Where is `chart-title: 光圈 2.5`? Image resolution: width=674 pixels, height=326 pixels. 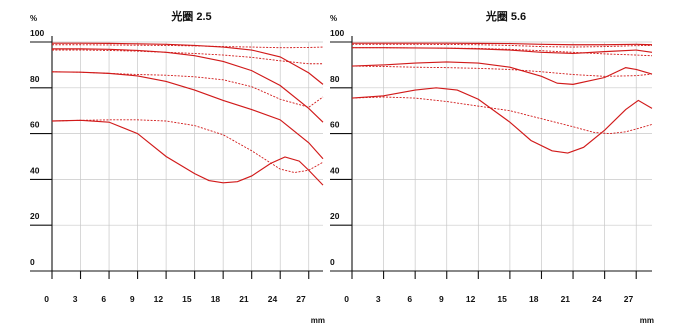 chart-title: 光圈 2.5 is located at coordinates (190, 16).